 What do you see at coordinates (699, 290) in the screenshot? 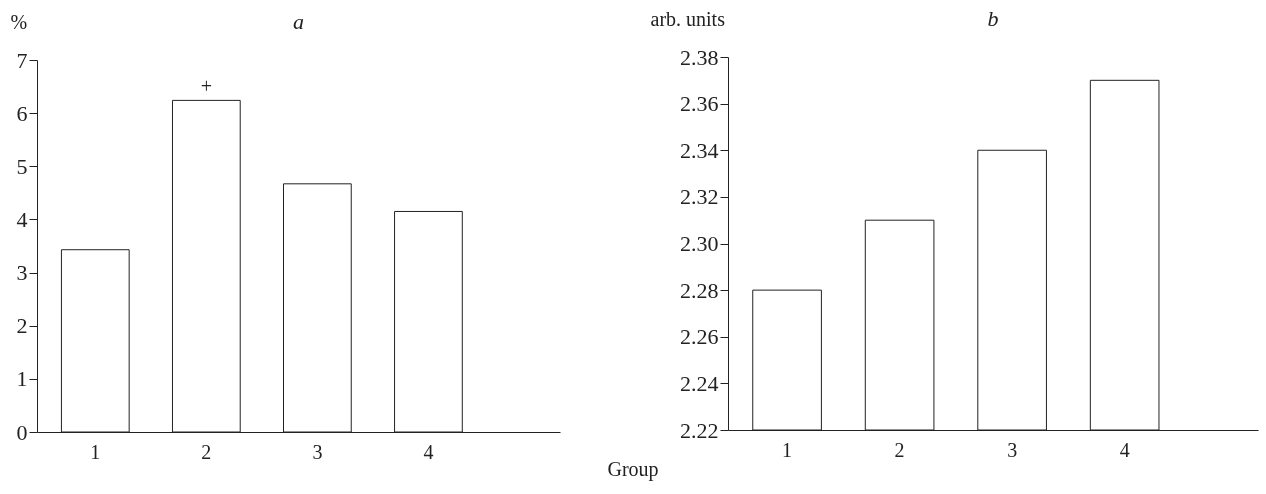
I see `y-tick-label: 2.28` at bounding box center [699, 290].